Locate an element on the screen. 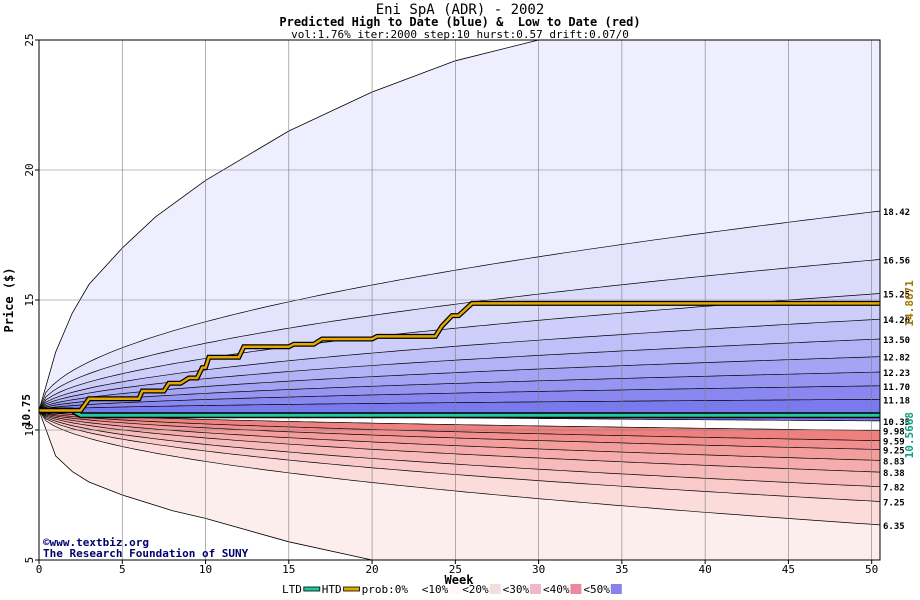  x-tick-label: 0 is located at coordinates (39, 569).